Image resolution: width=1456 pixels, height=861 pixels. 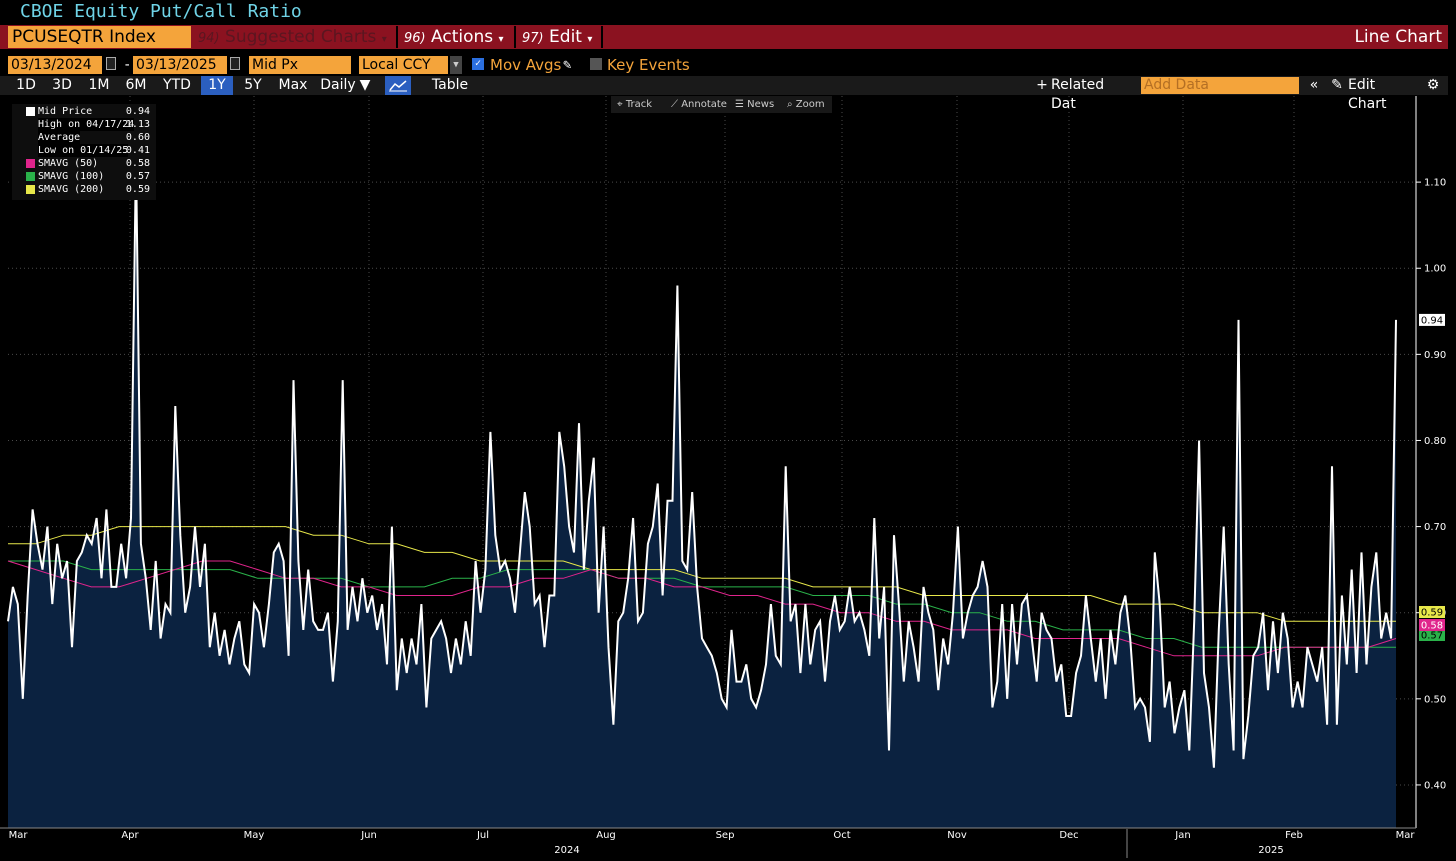 What do you see at coordinates (1435, 785) in the screenshot?
I see `y-tick-label: 0.40` at bounding box center [1435, 785].